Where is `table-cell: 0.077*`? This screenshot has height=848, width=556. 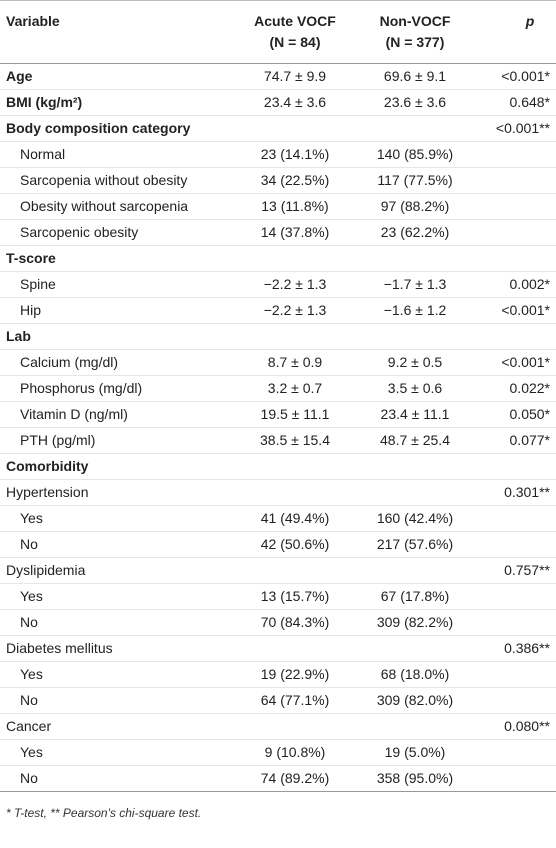 table-cell: 0.077* is located at coordinates (513, 440).